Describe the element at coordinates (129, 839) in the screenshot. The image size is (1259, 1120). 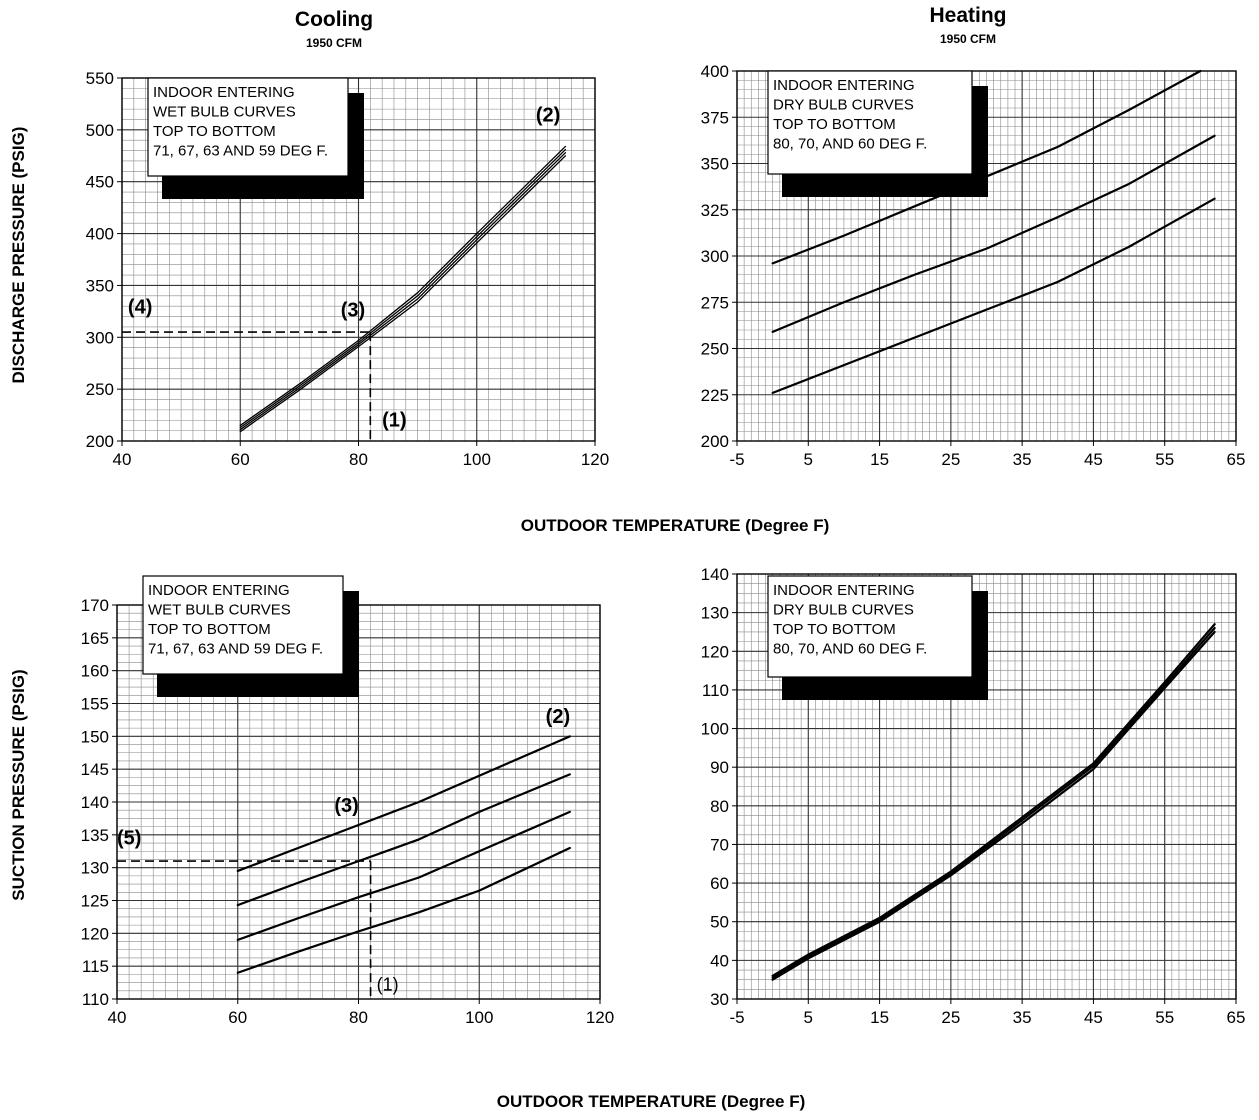
I see `cooling-suction-annotation: (5)` at that location.